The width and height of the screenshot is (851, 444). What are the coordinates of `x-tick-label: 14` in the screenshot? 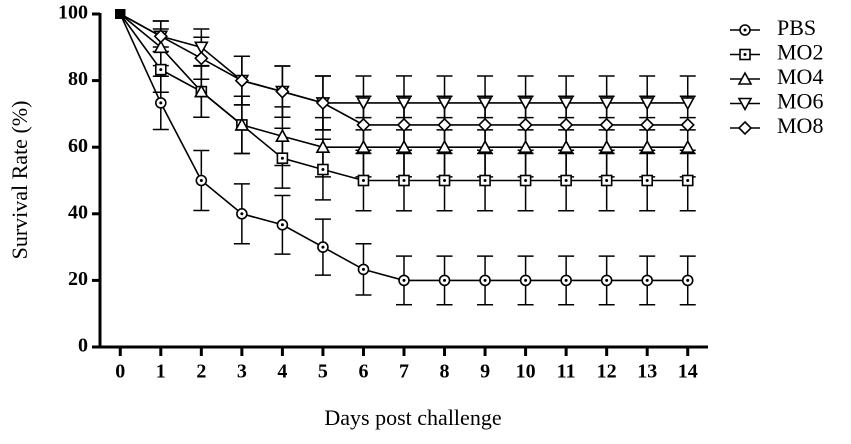 It's located at (688, 372).